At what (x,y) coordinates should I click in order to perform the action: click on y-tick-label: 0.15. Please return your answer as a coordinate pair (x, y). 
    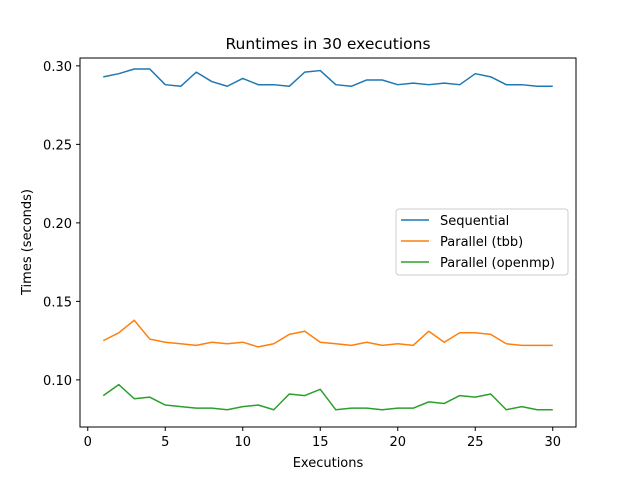
    Looking at the image, I should click on (57, 302).